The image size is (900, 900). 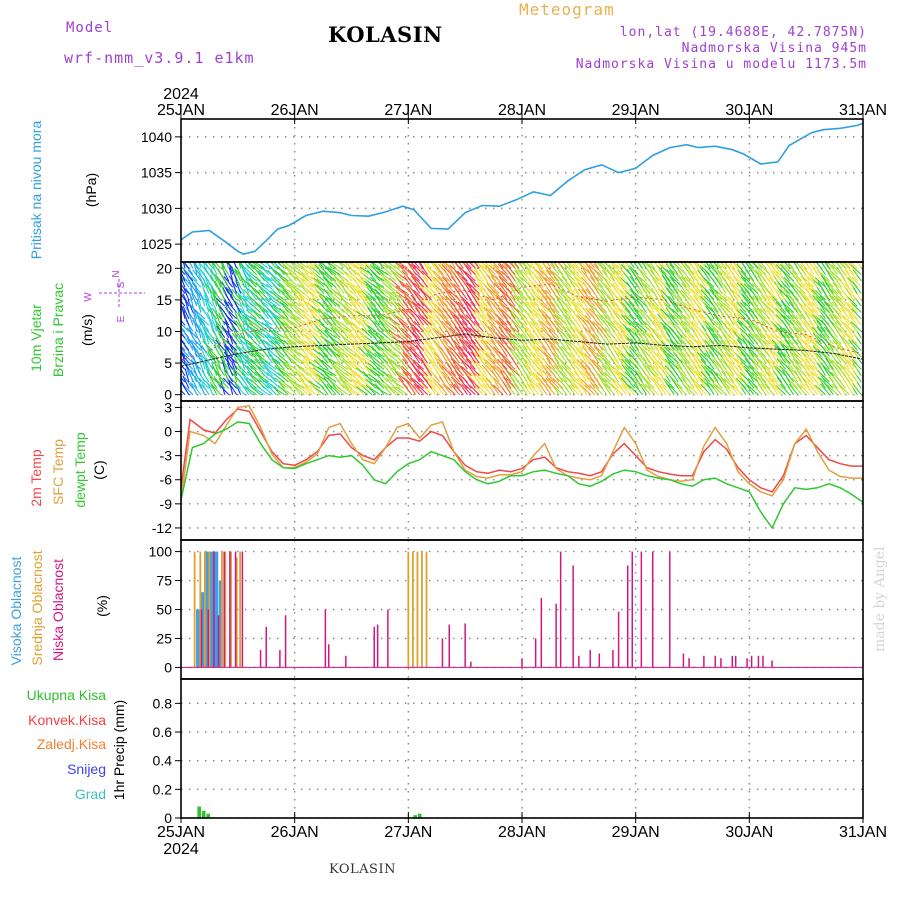 What do you see at coordinates (567, 9) in the screenshot?
I see `meteogram-title: Meteogram` at bounding box center [567, 9].